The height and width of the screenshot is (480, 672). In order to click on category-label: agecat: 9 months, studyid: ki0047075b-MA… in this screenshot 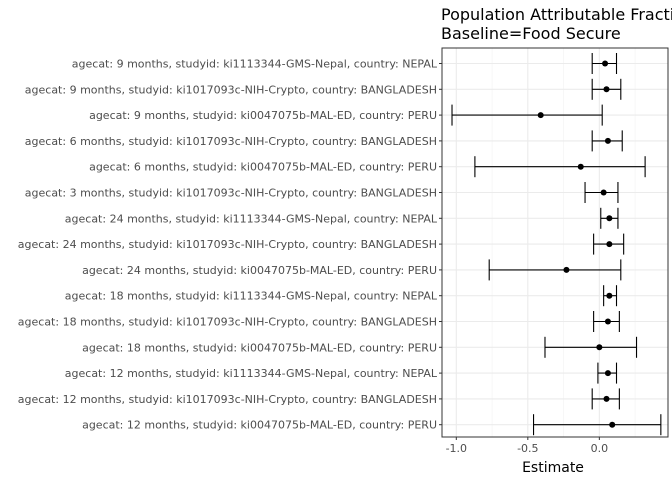, I will do `click(263, 115)`.